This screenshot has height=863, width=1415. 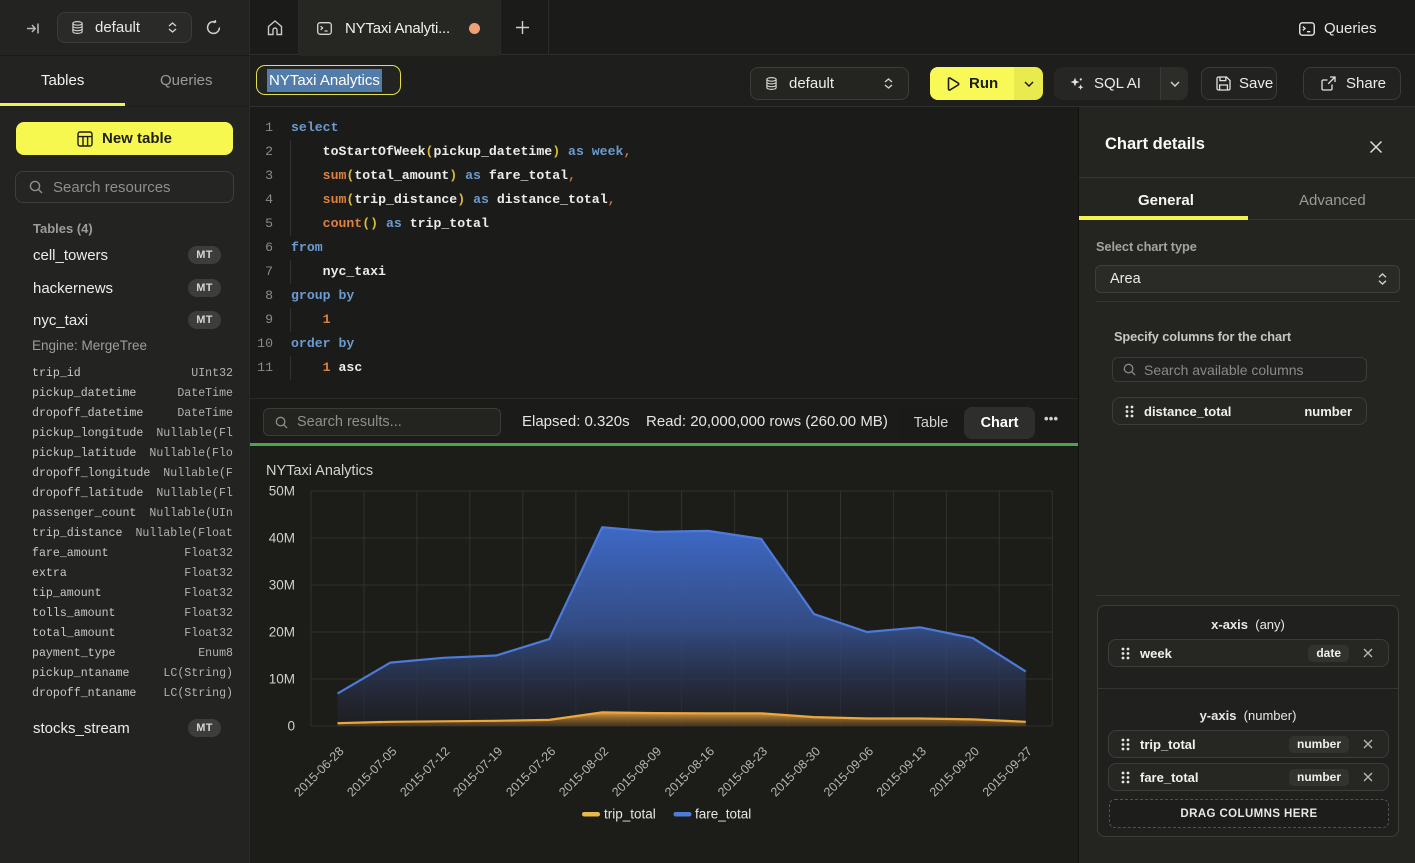 I want to click on svg-text: 2015-07-26, so click(x=530, y=771).